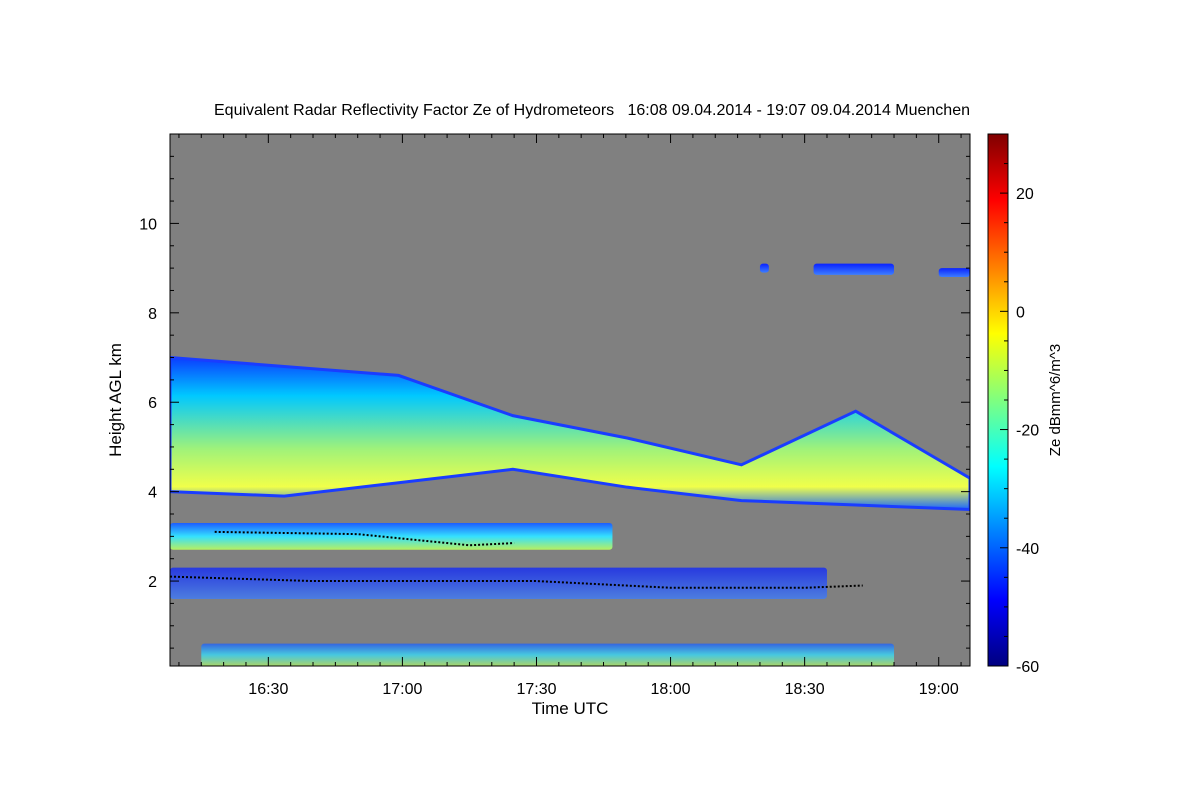 This screenshot has width=1200, height=800. I want to click on cloud-layer-main-cloud, so click(570, 433).